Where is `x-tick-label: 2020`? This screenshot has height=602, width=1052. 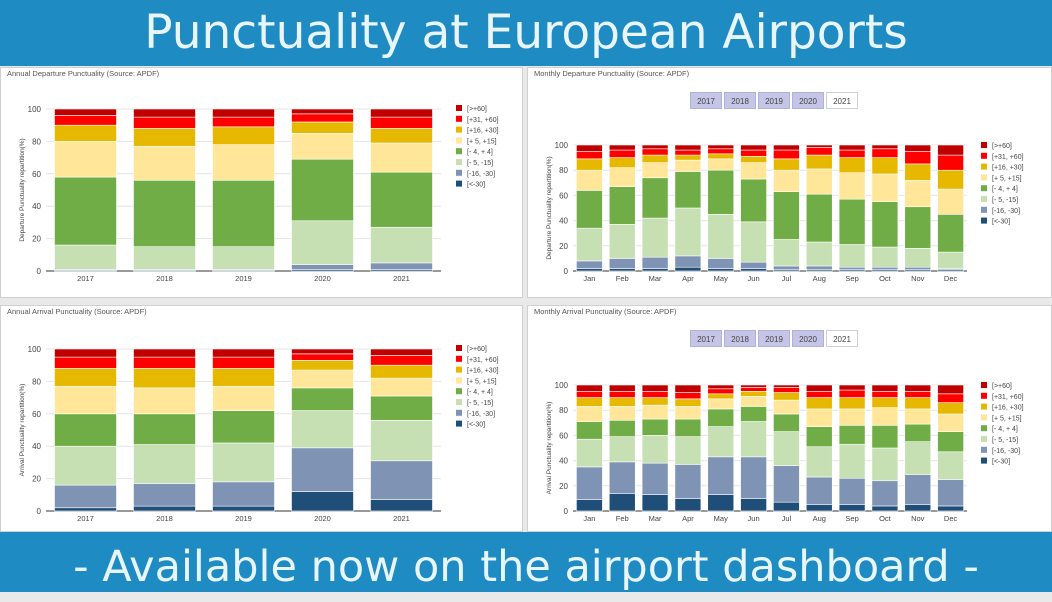 x-tick-label: 2020 is located at coordinates (322, 518).